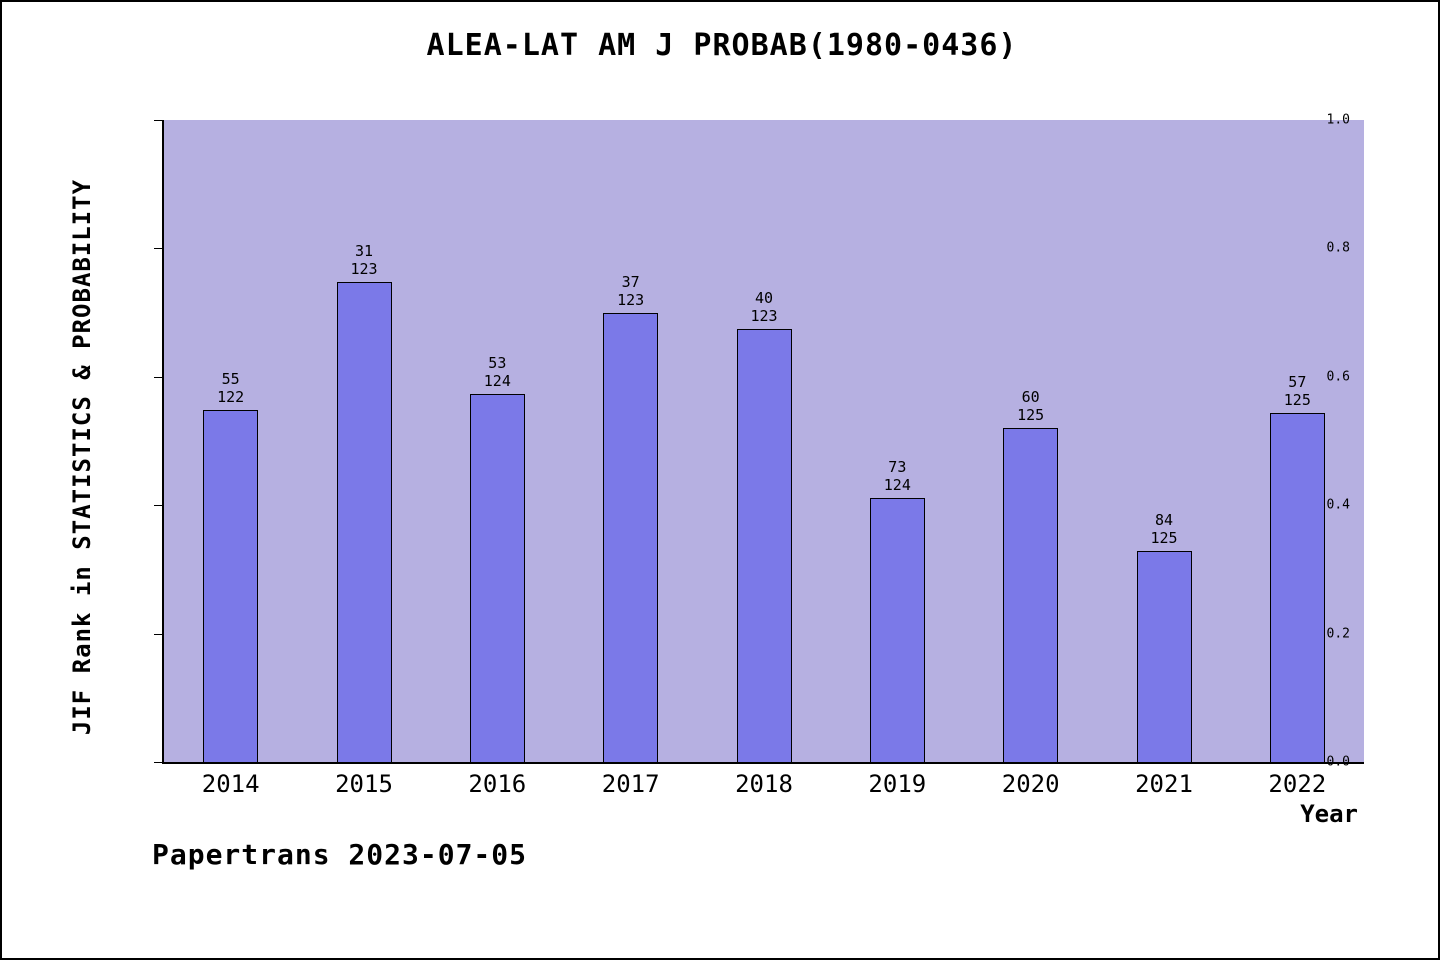 The height and width of the screenshot is (960, 1440). Describe the element at coordinates (1338, 248) in the screenshot. I see `y-tick-label: 0.8` at that location.